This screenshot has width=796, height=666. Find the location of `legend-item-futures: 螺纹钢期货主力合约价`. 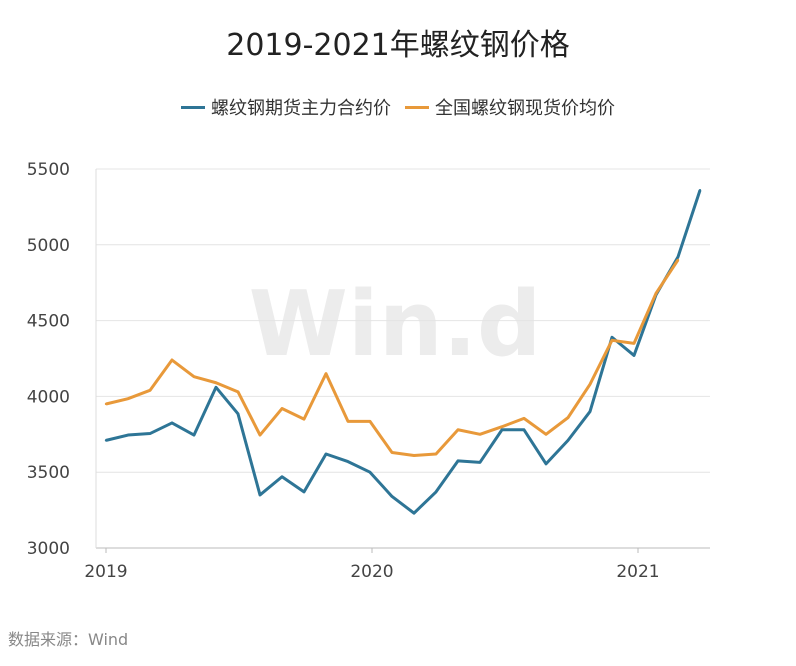

legend-item-futures: 螺纹钢期货主力合约价 is located at coordinates (286, 107).